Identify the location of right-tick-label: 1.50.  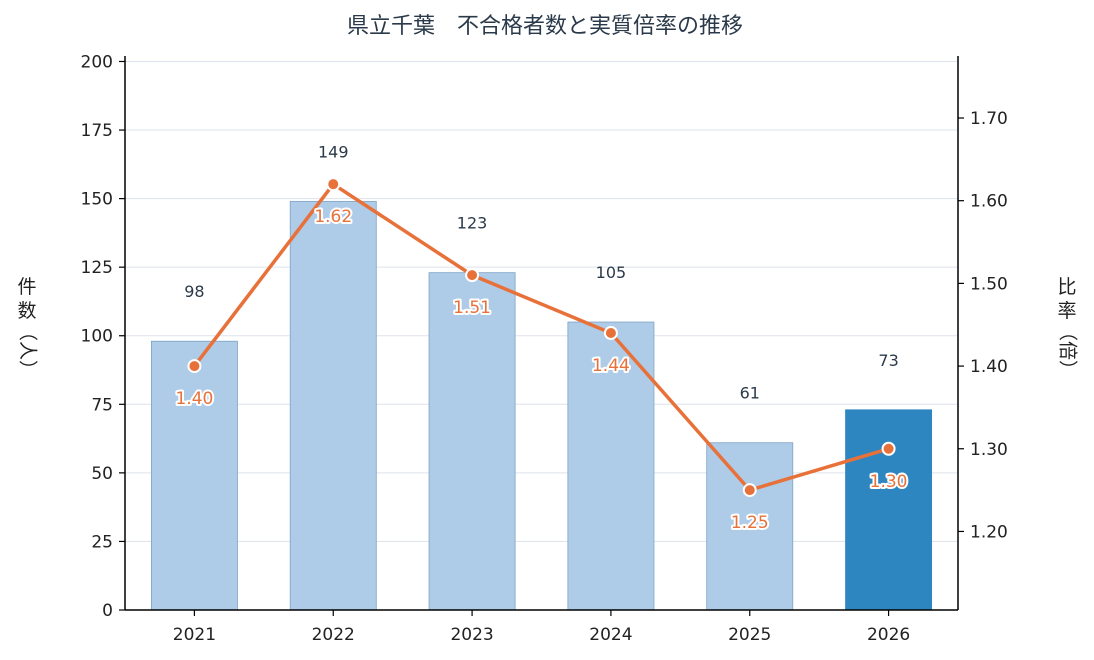
(989, 284).